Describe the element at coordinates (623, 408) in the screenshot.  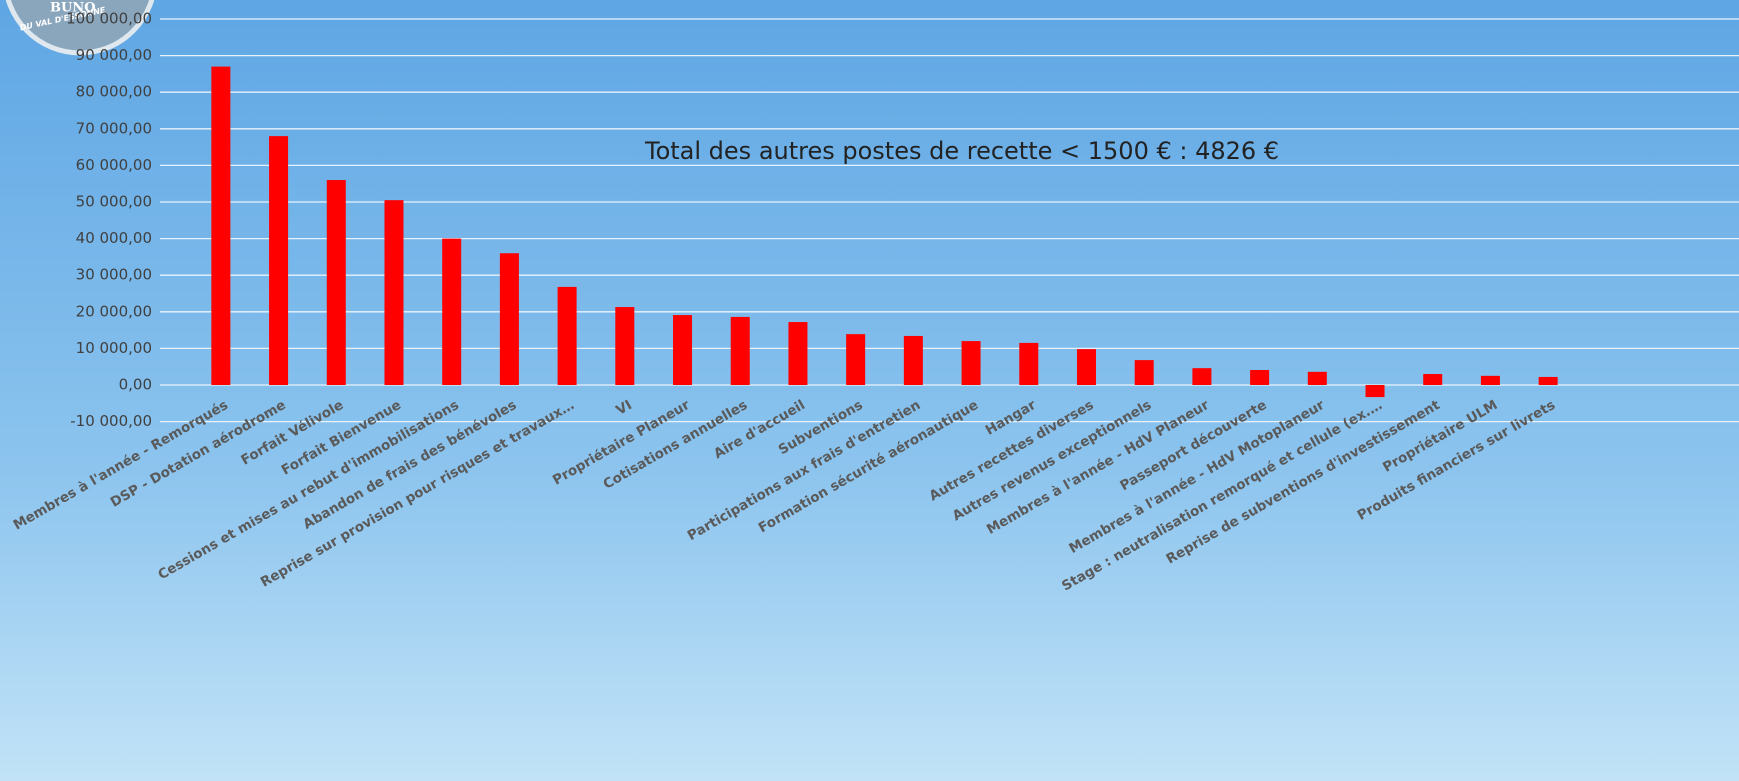
I see `x-tick-label: VI` at that location.